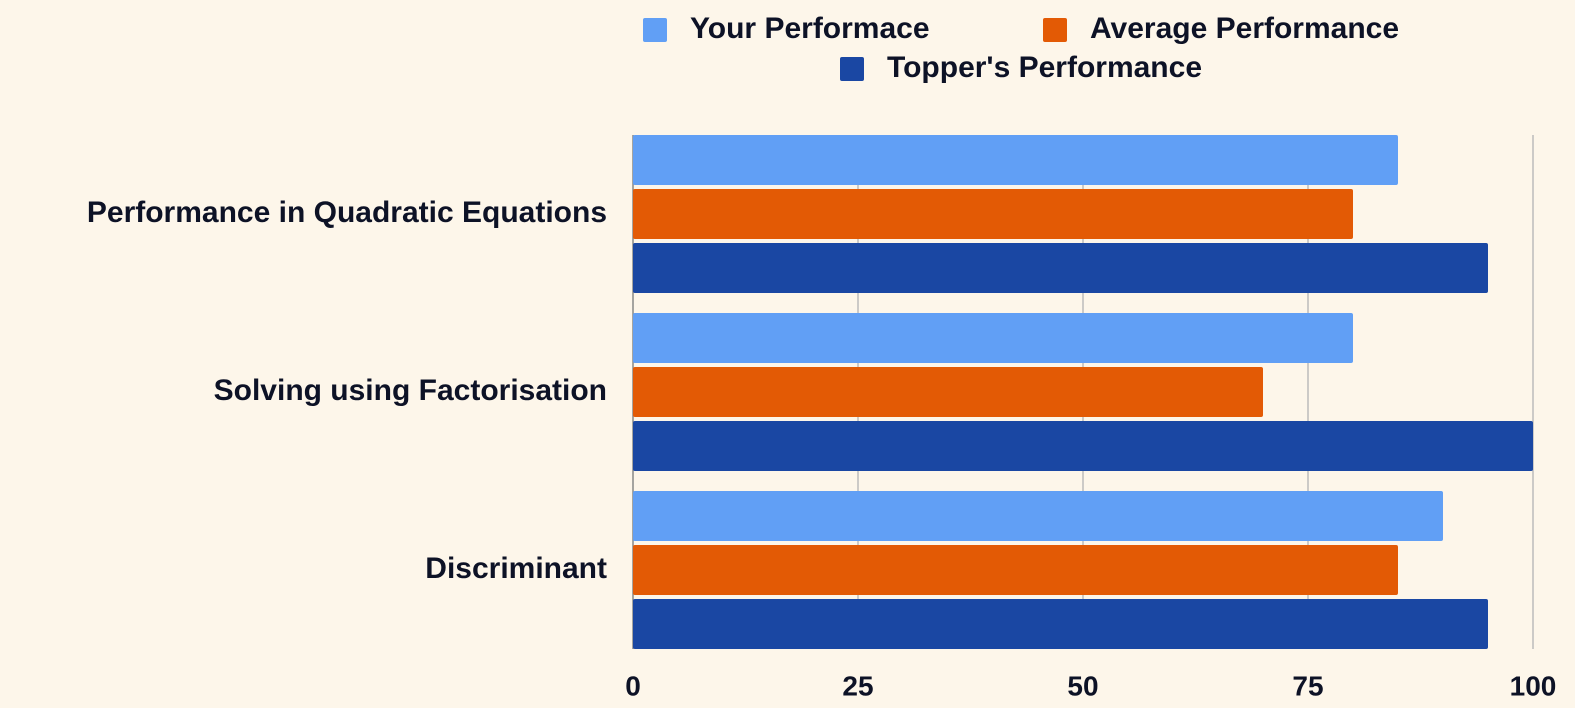  What do you see at coordinates (1044, 67) in the screenshot?
I see `legend-label: Topper's Performance` at bounding box center [1044, 67].